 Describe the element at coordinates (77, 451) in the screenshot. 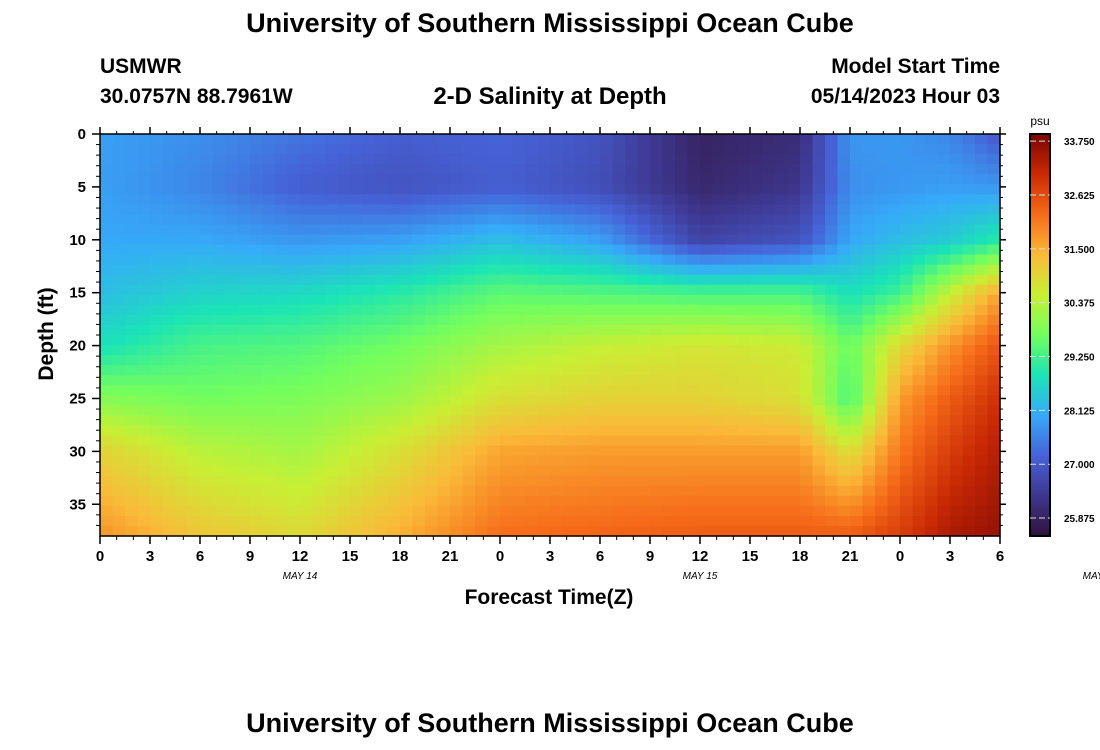

I see `y-tick-label: 30` at that location.